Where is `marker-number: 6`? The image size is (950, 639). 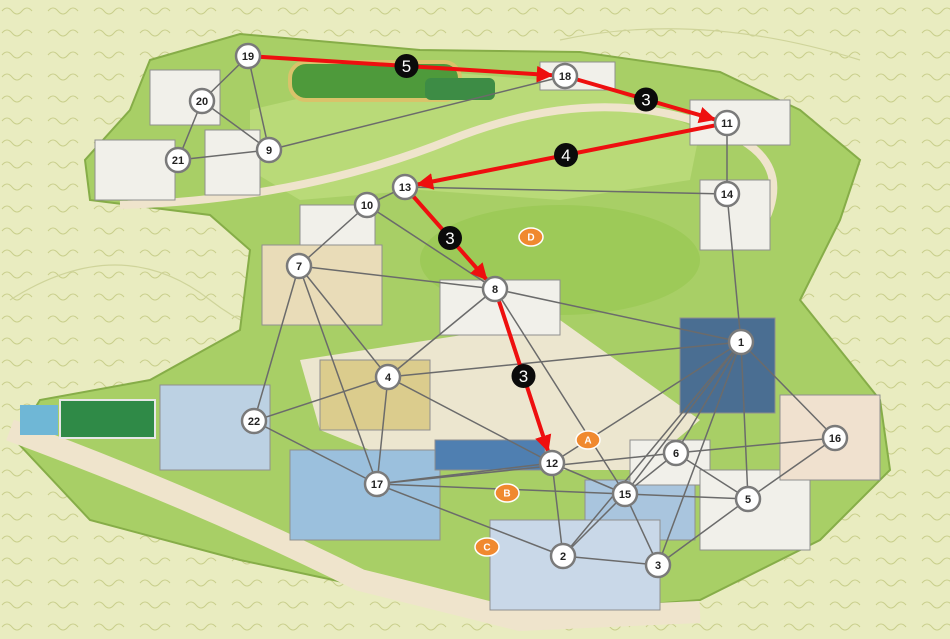 marker-number: 6 is located at coordinates (676, 454).